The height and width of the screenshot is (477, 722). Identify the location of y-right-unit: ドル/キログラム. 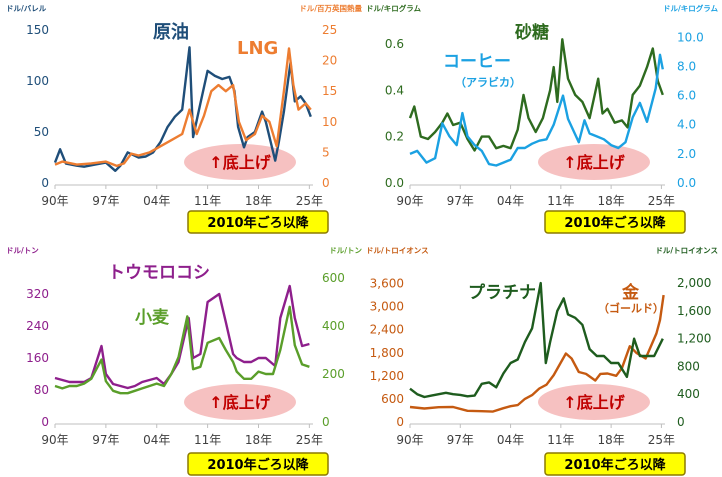
(691, 8).